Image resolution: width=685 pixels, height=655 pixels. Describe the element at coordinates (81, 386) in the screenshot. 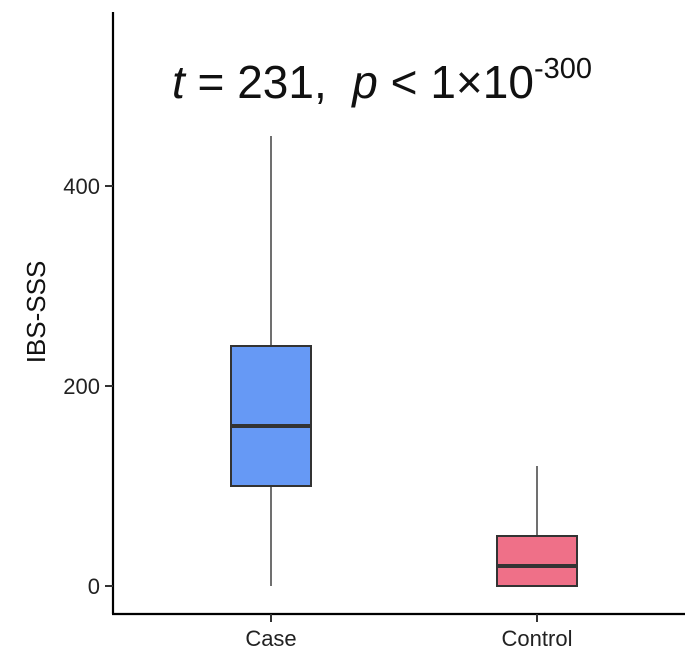

I see `y-tick-label: 200` at that location.